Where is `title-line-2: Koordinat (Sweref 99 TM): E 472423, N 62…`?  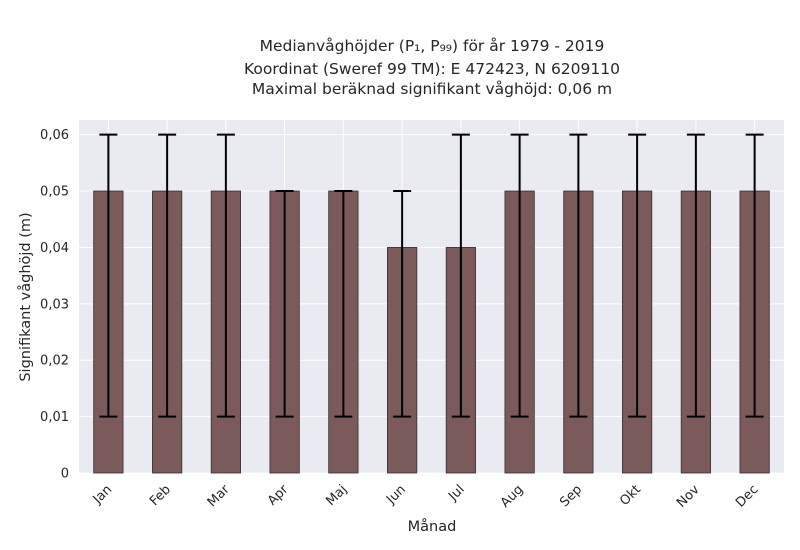
title-line-2: Koordinat (Sweref 99 TM): E 472423, N 62… is located at coordinates (432, 69).